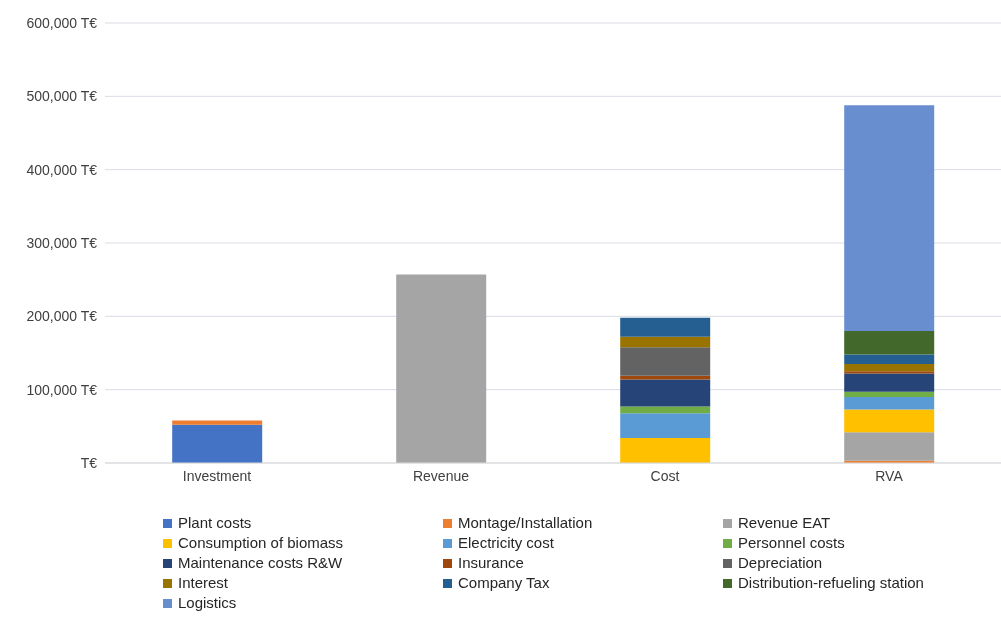 The height and width of the screenshot is (633, 1001). Describe the element at coordinates (203, 583) in the screenshot. I see `legend-label: Interest` at that location.